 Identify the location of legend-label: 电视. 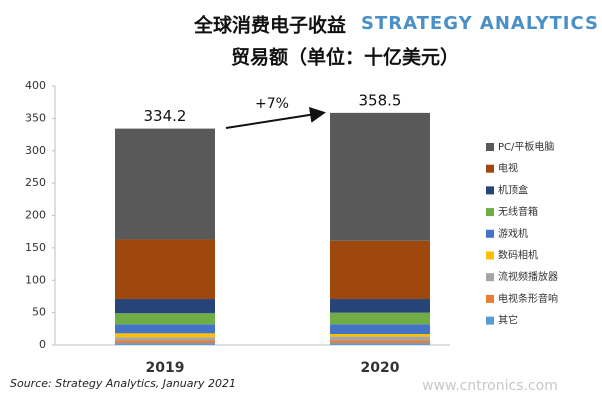
(508, 168).